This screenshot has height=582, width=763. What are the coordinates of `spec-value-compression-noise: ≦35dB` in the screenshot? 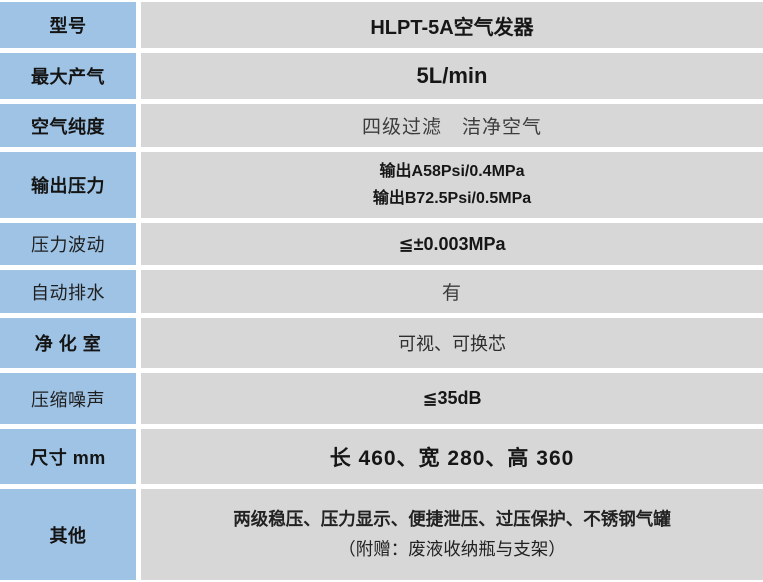 It's located at (452, 398).